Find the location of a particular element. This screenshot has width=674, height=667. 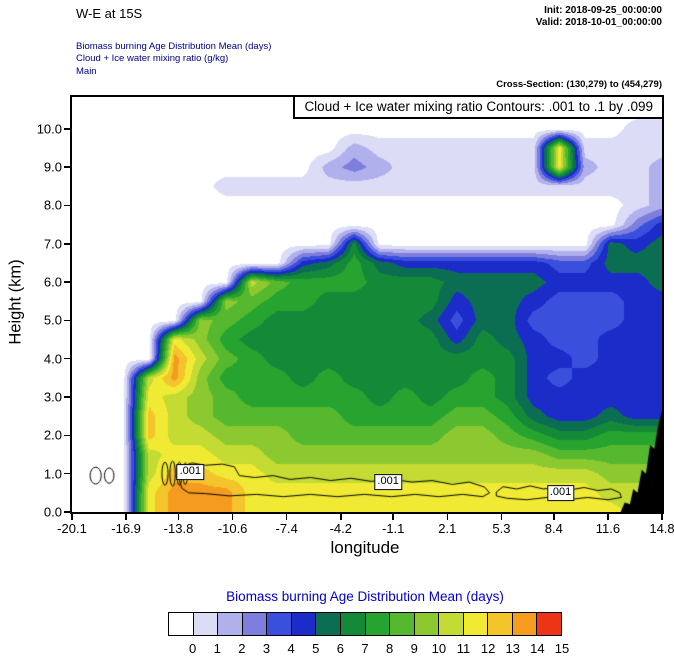

colorbar-tick-label: 1 is located at coordinates (217, 648).